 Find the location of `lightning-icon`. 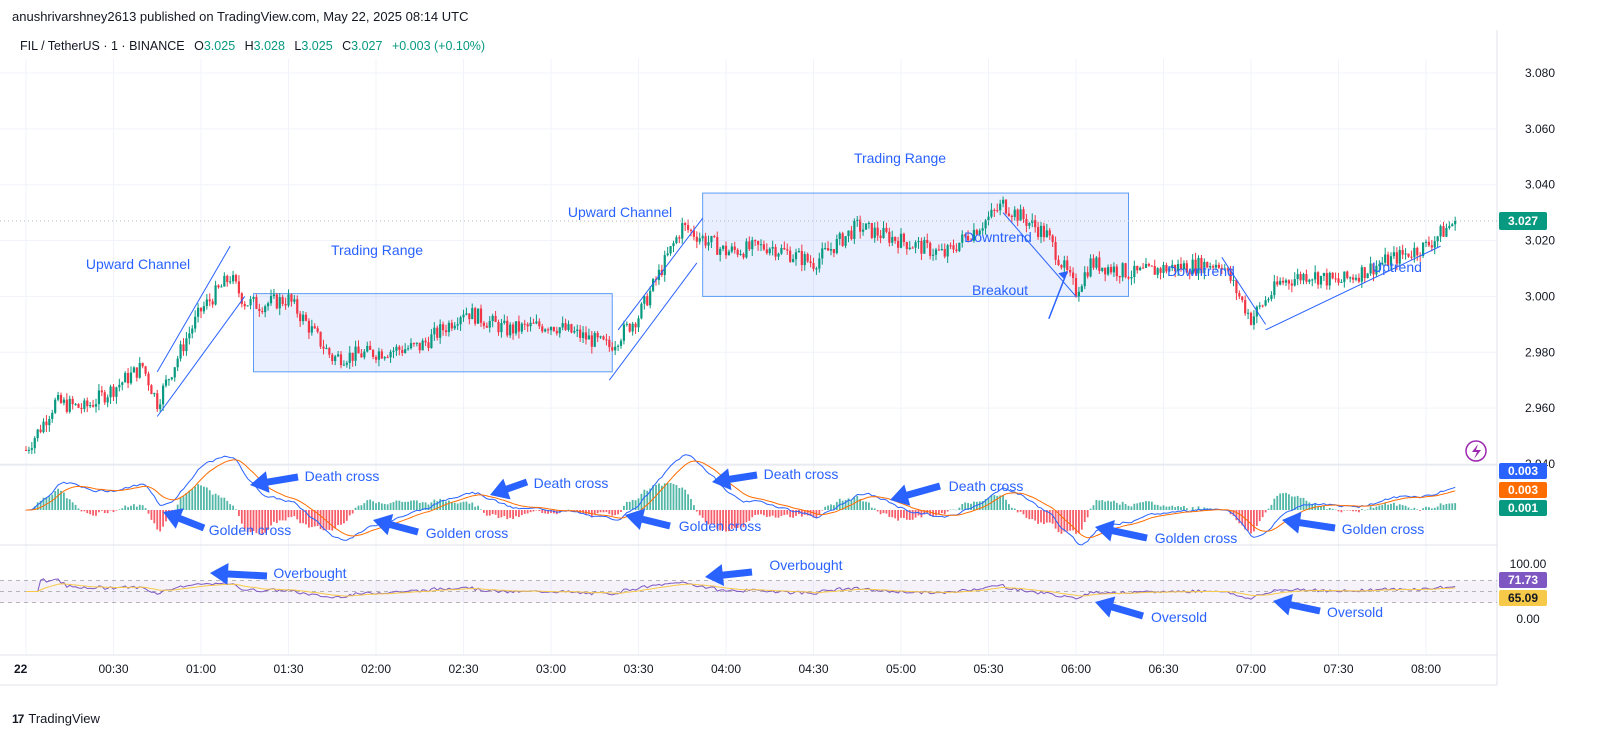

lightning-icon is located at coordinates (1476, 451).